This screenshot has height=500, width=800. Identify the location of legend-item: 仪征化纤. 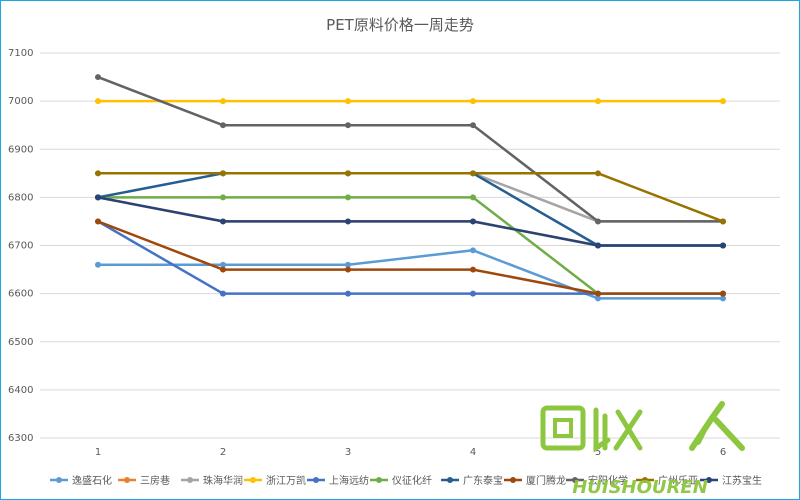
(401, 480).